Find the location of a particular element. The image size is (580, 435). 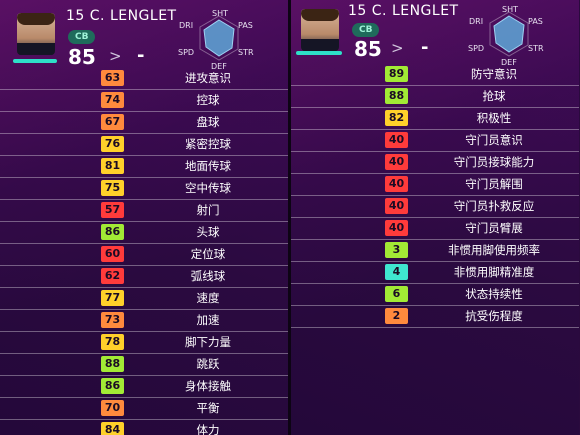

stat-row: 60 定位球 is located at coordinates (144, 255).